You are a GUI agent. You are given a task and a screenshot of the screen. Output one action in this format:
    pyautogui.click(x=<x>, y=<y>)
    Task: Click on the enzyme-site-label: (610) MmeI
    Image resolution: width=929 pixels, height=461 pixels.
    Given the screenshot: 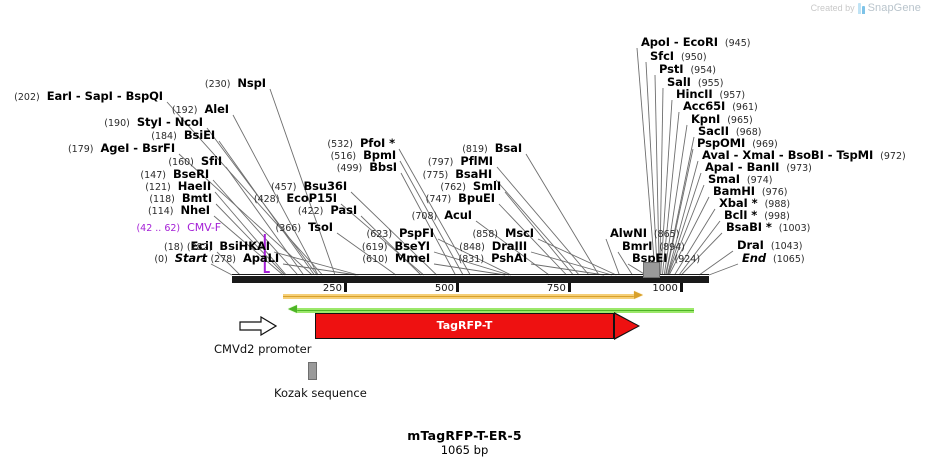 What is the action you would take?
    pyautogui.click(x=215, y=258)
    